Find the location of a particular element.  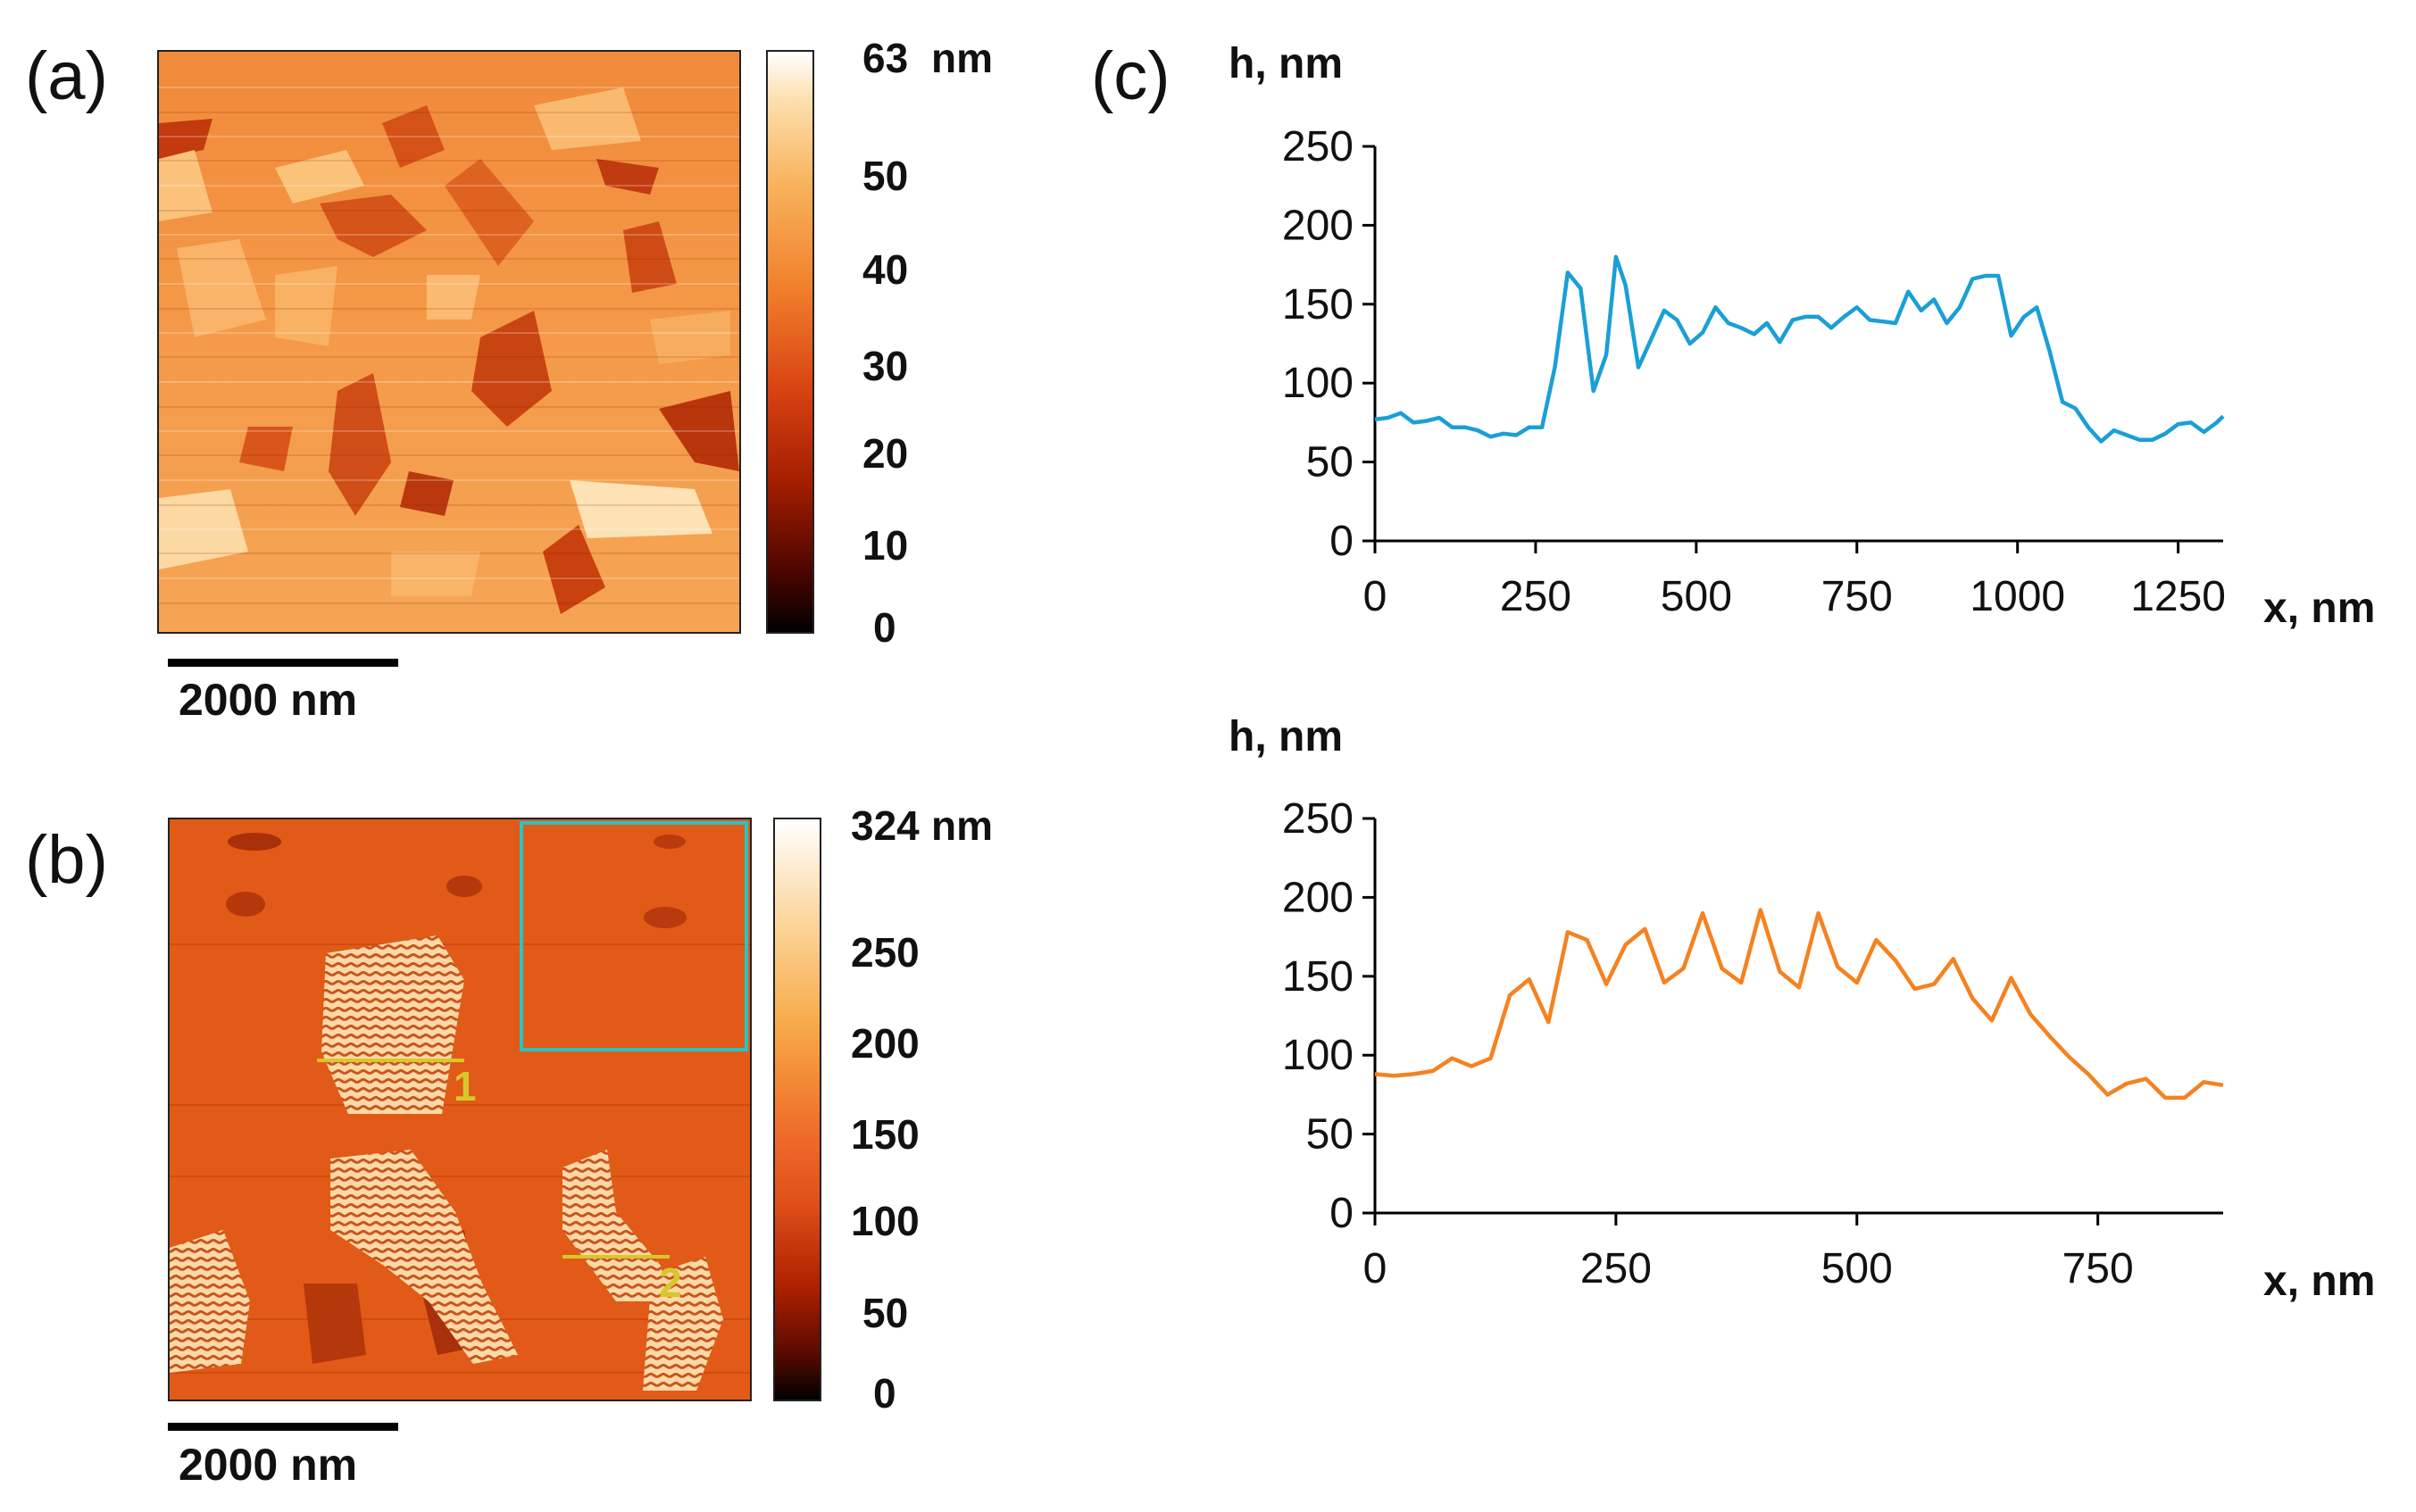

colorbar-b is located at coordinates (797, 1110).